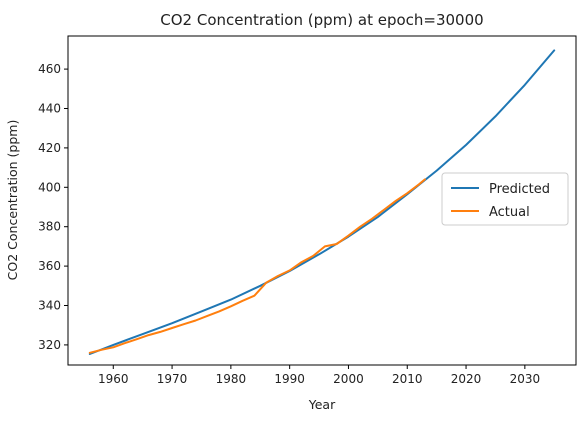  I want to click on y-tick-label: 380, so click(49, 227).